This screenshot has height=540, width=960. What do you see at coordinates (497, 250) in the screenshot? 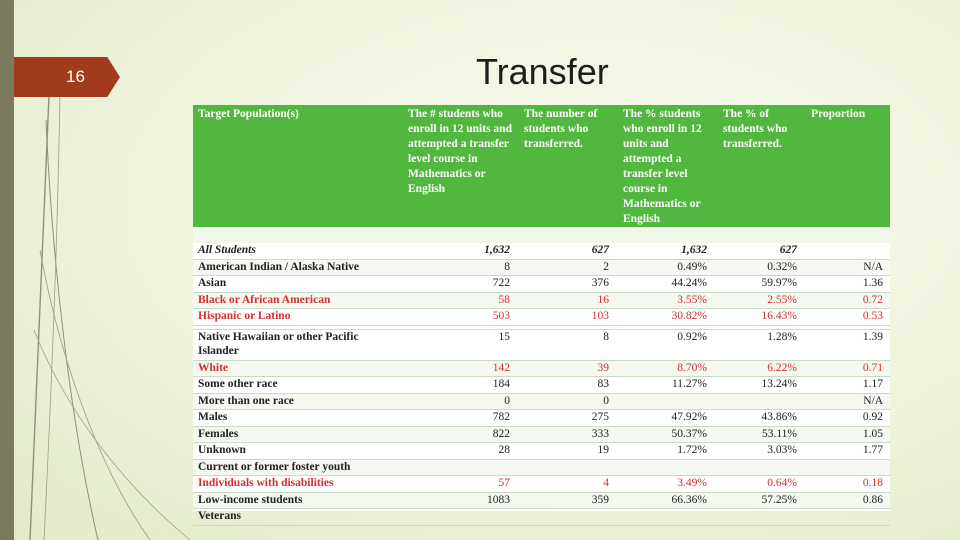
I see `cell-n: 1,632` at bounding box center [497, 250].